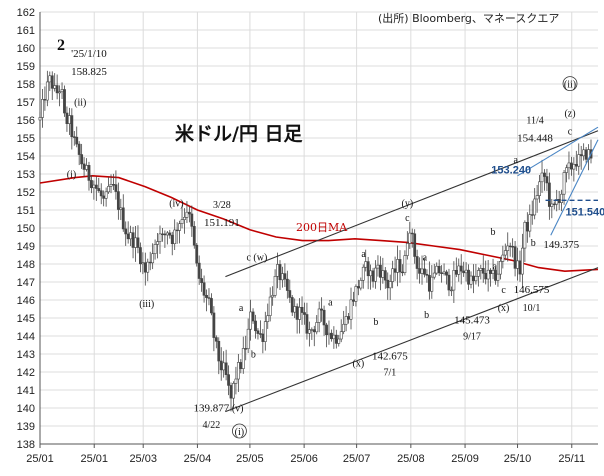 The image size is (604, 476). Describe the element at coordinates (532, 308) in the screenshot. I see `wave-annotation: 10/1` at that location.